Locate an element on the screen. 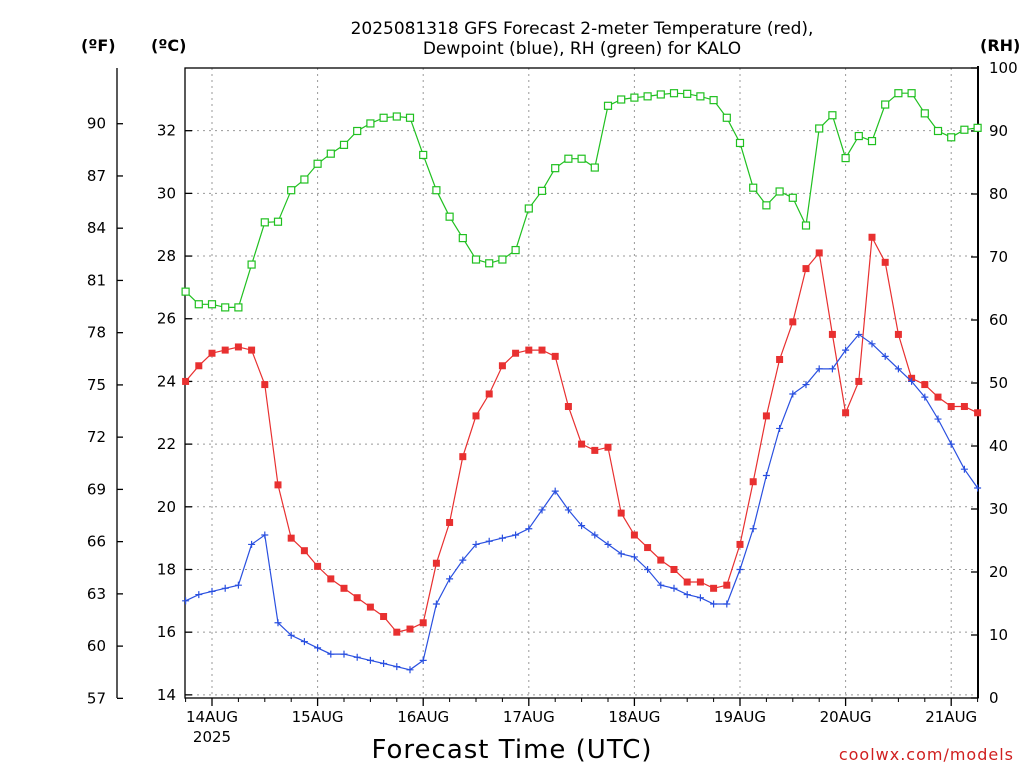  x-axis-label: Forecast Time (UTC) is located at coordinates (511, 750).